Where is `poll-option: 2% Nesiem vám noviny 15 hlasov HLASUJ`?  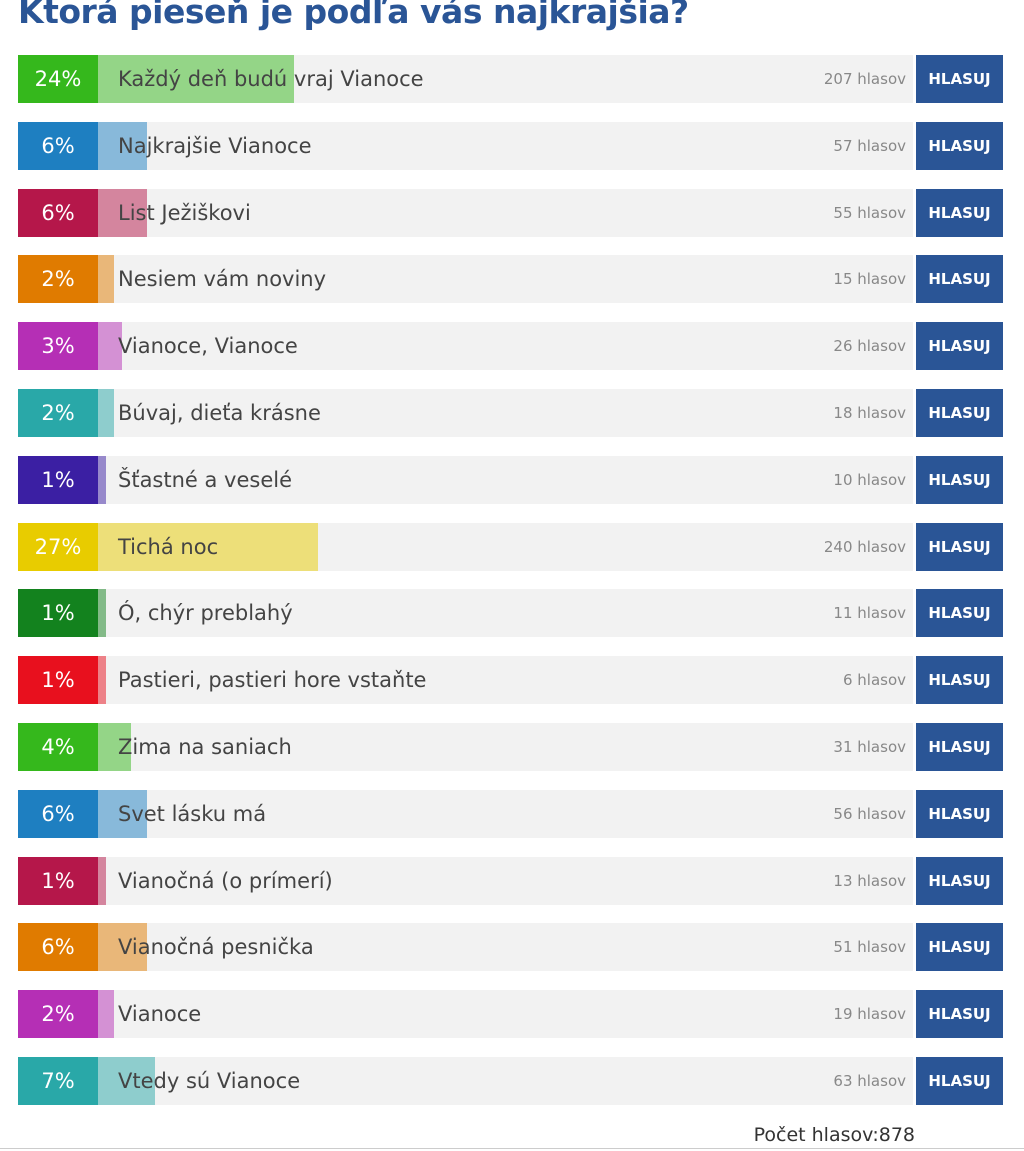
poll-option: 2% Nesiem vám noviny 15 hlasov HLASUJ is located at coordinates (510, 279).